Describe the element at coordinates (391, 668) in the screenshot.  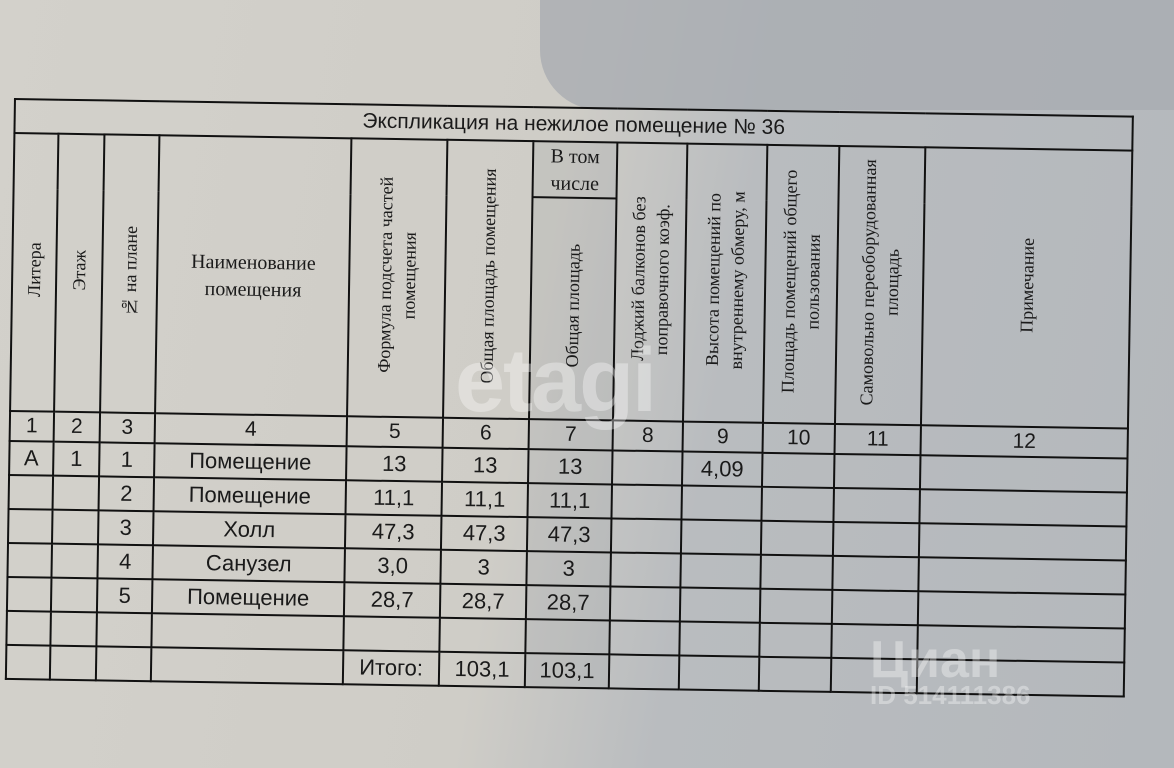
I see `total-label: Итого:` at that location.